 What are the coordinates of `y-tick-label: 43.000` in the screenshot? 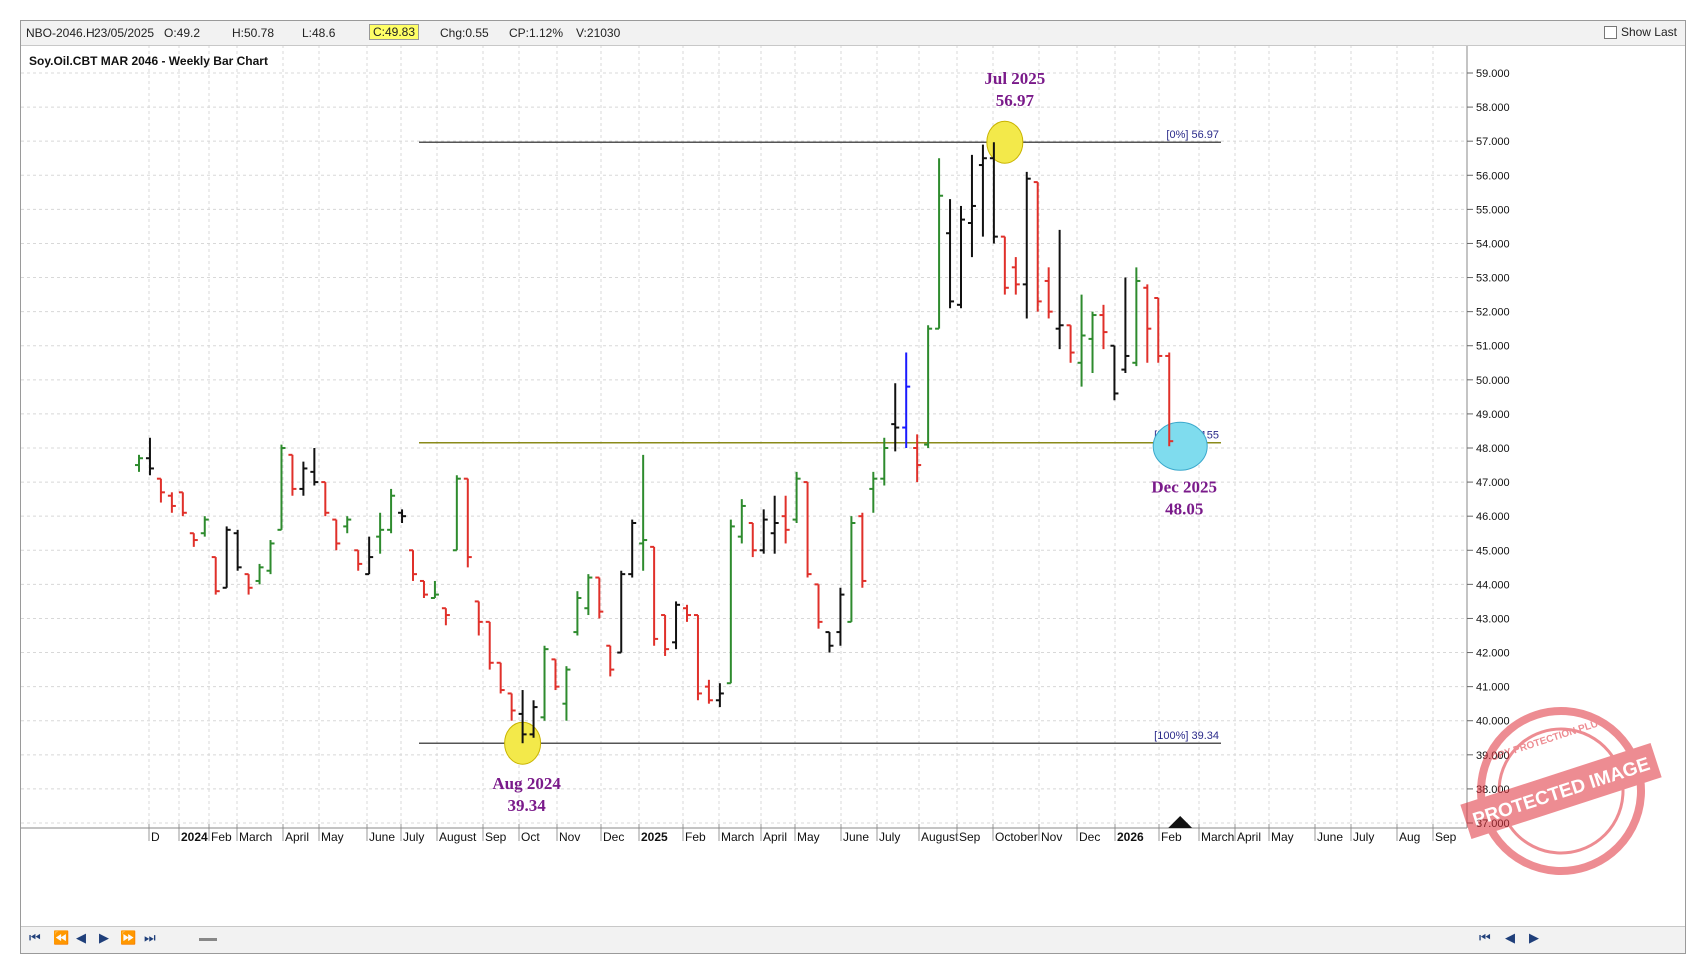 It's located at (1493, 619).